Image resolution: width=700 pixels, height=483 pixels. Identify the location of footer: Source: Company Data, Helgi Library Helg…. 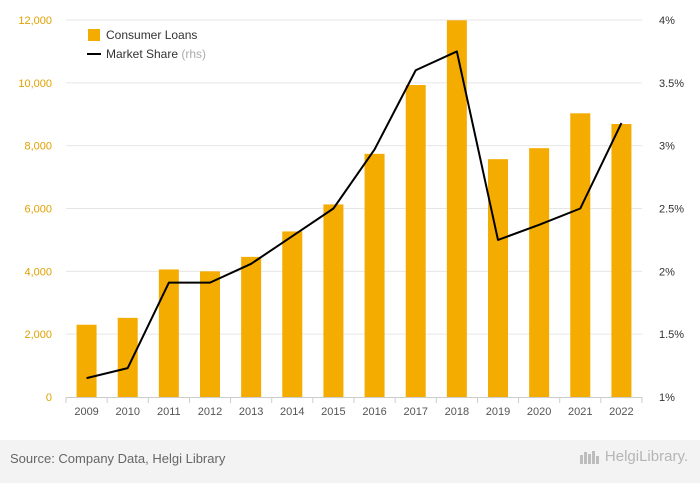
(350, 461).